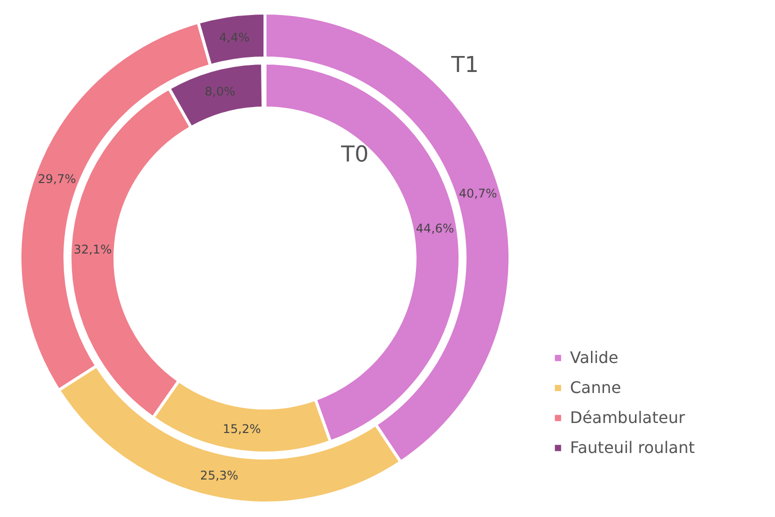 The image size is (775, 517). What do you see at coordinates (594, 357) in the screenshot?
I see `legend-label: Valide` at bounding box center [594, 357].